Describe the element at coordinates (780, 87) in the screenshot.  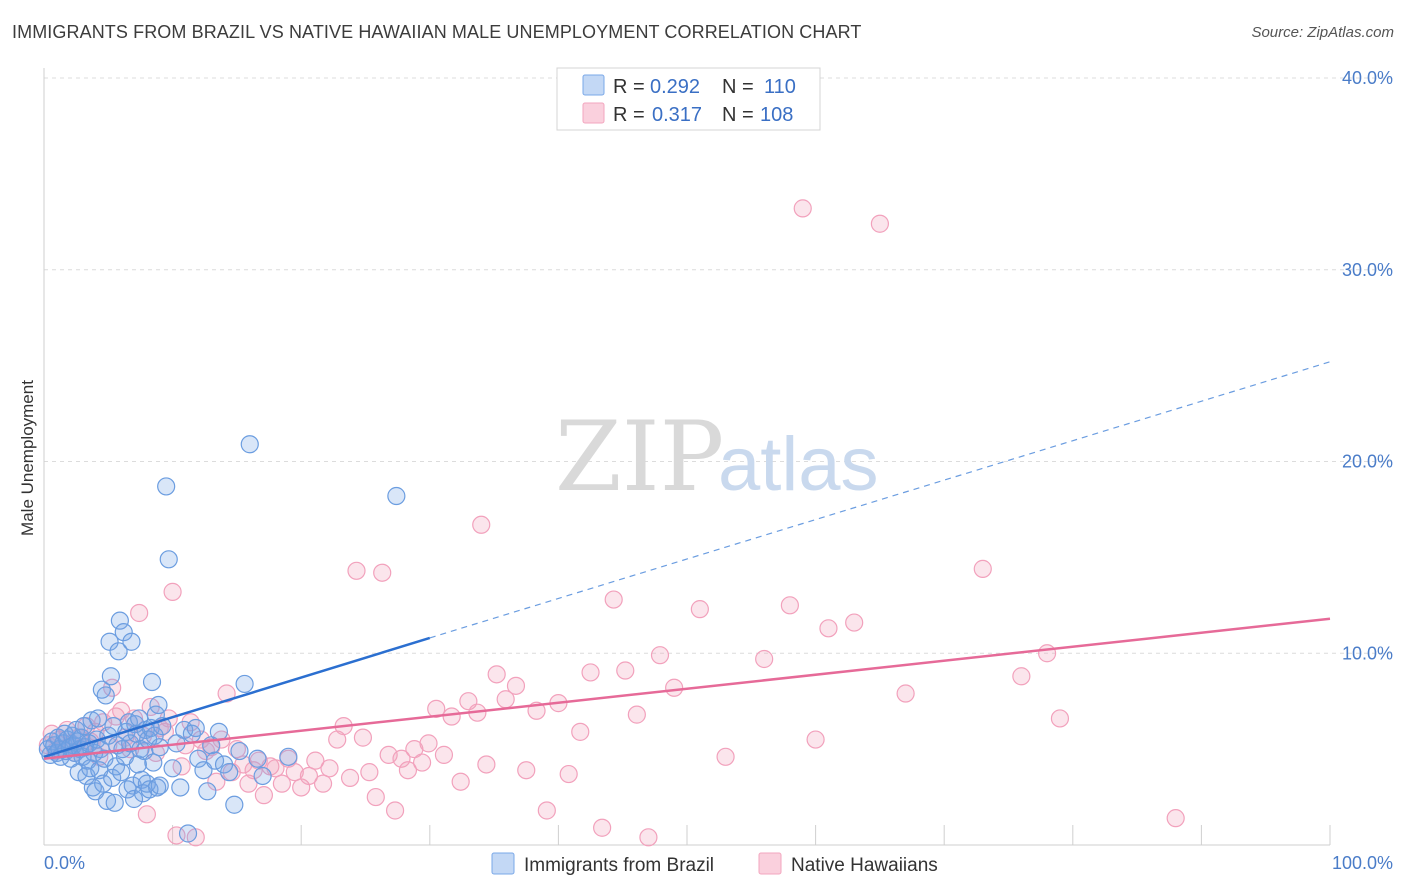
I see `legend-n-value-brazil: 110` at that location.